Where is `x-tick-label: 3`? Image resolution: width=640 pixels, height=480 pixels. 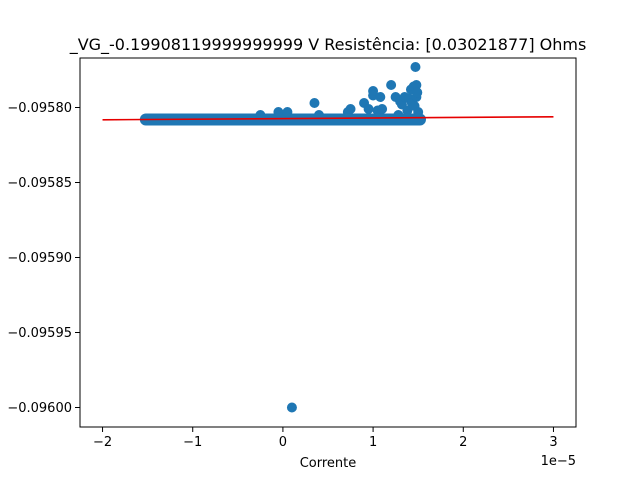 x-tick-label: 3 is located at coordinates (553, 442).